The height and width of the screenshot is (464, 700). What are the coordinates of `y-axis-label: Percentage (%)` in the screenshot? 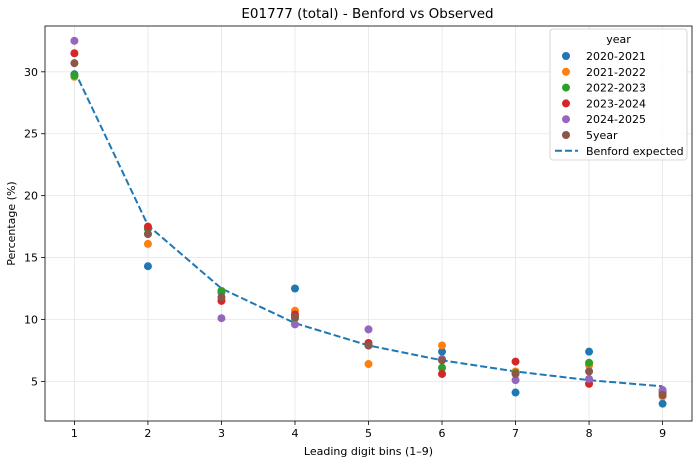 It's located at (11, 223).